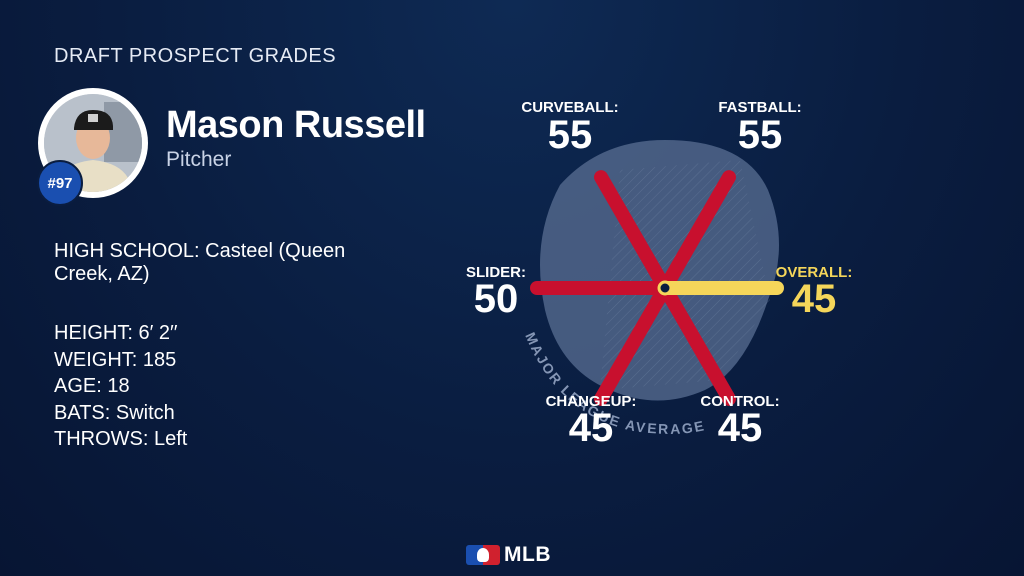 Image resolution: width=1024 pixels, height=576 pixels. I want to click on weight-stat: WEIGHT: 185, so click(115, 359).